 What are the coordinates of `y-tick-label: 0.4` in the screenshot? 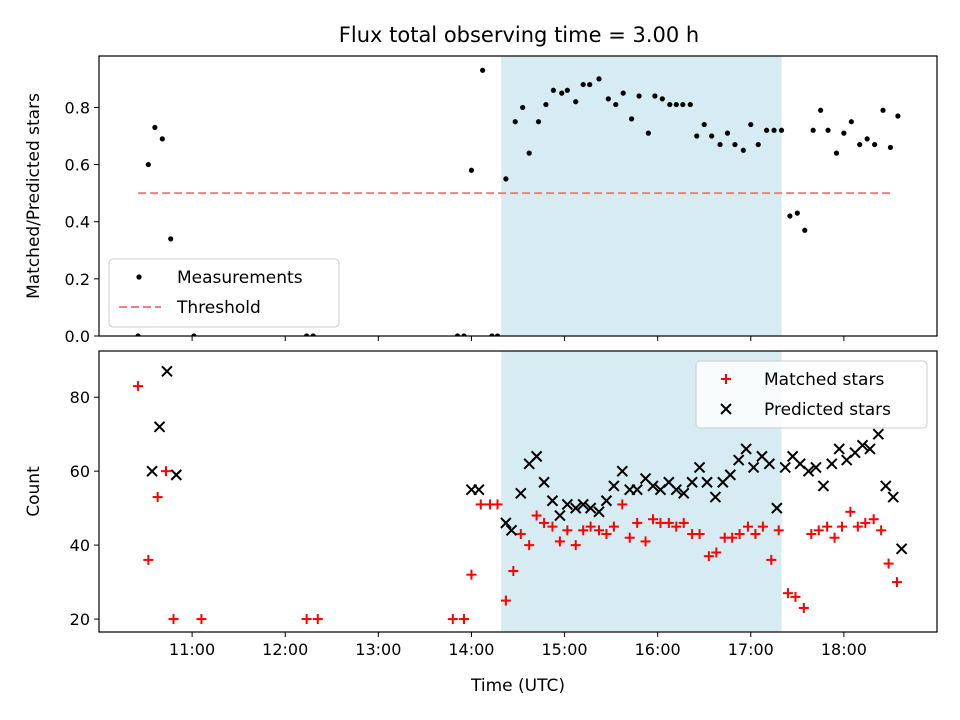 It's located at (77, 222).